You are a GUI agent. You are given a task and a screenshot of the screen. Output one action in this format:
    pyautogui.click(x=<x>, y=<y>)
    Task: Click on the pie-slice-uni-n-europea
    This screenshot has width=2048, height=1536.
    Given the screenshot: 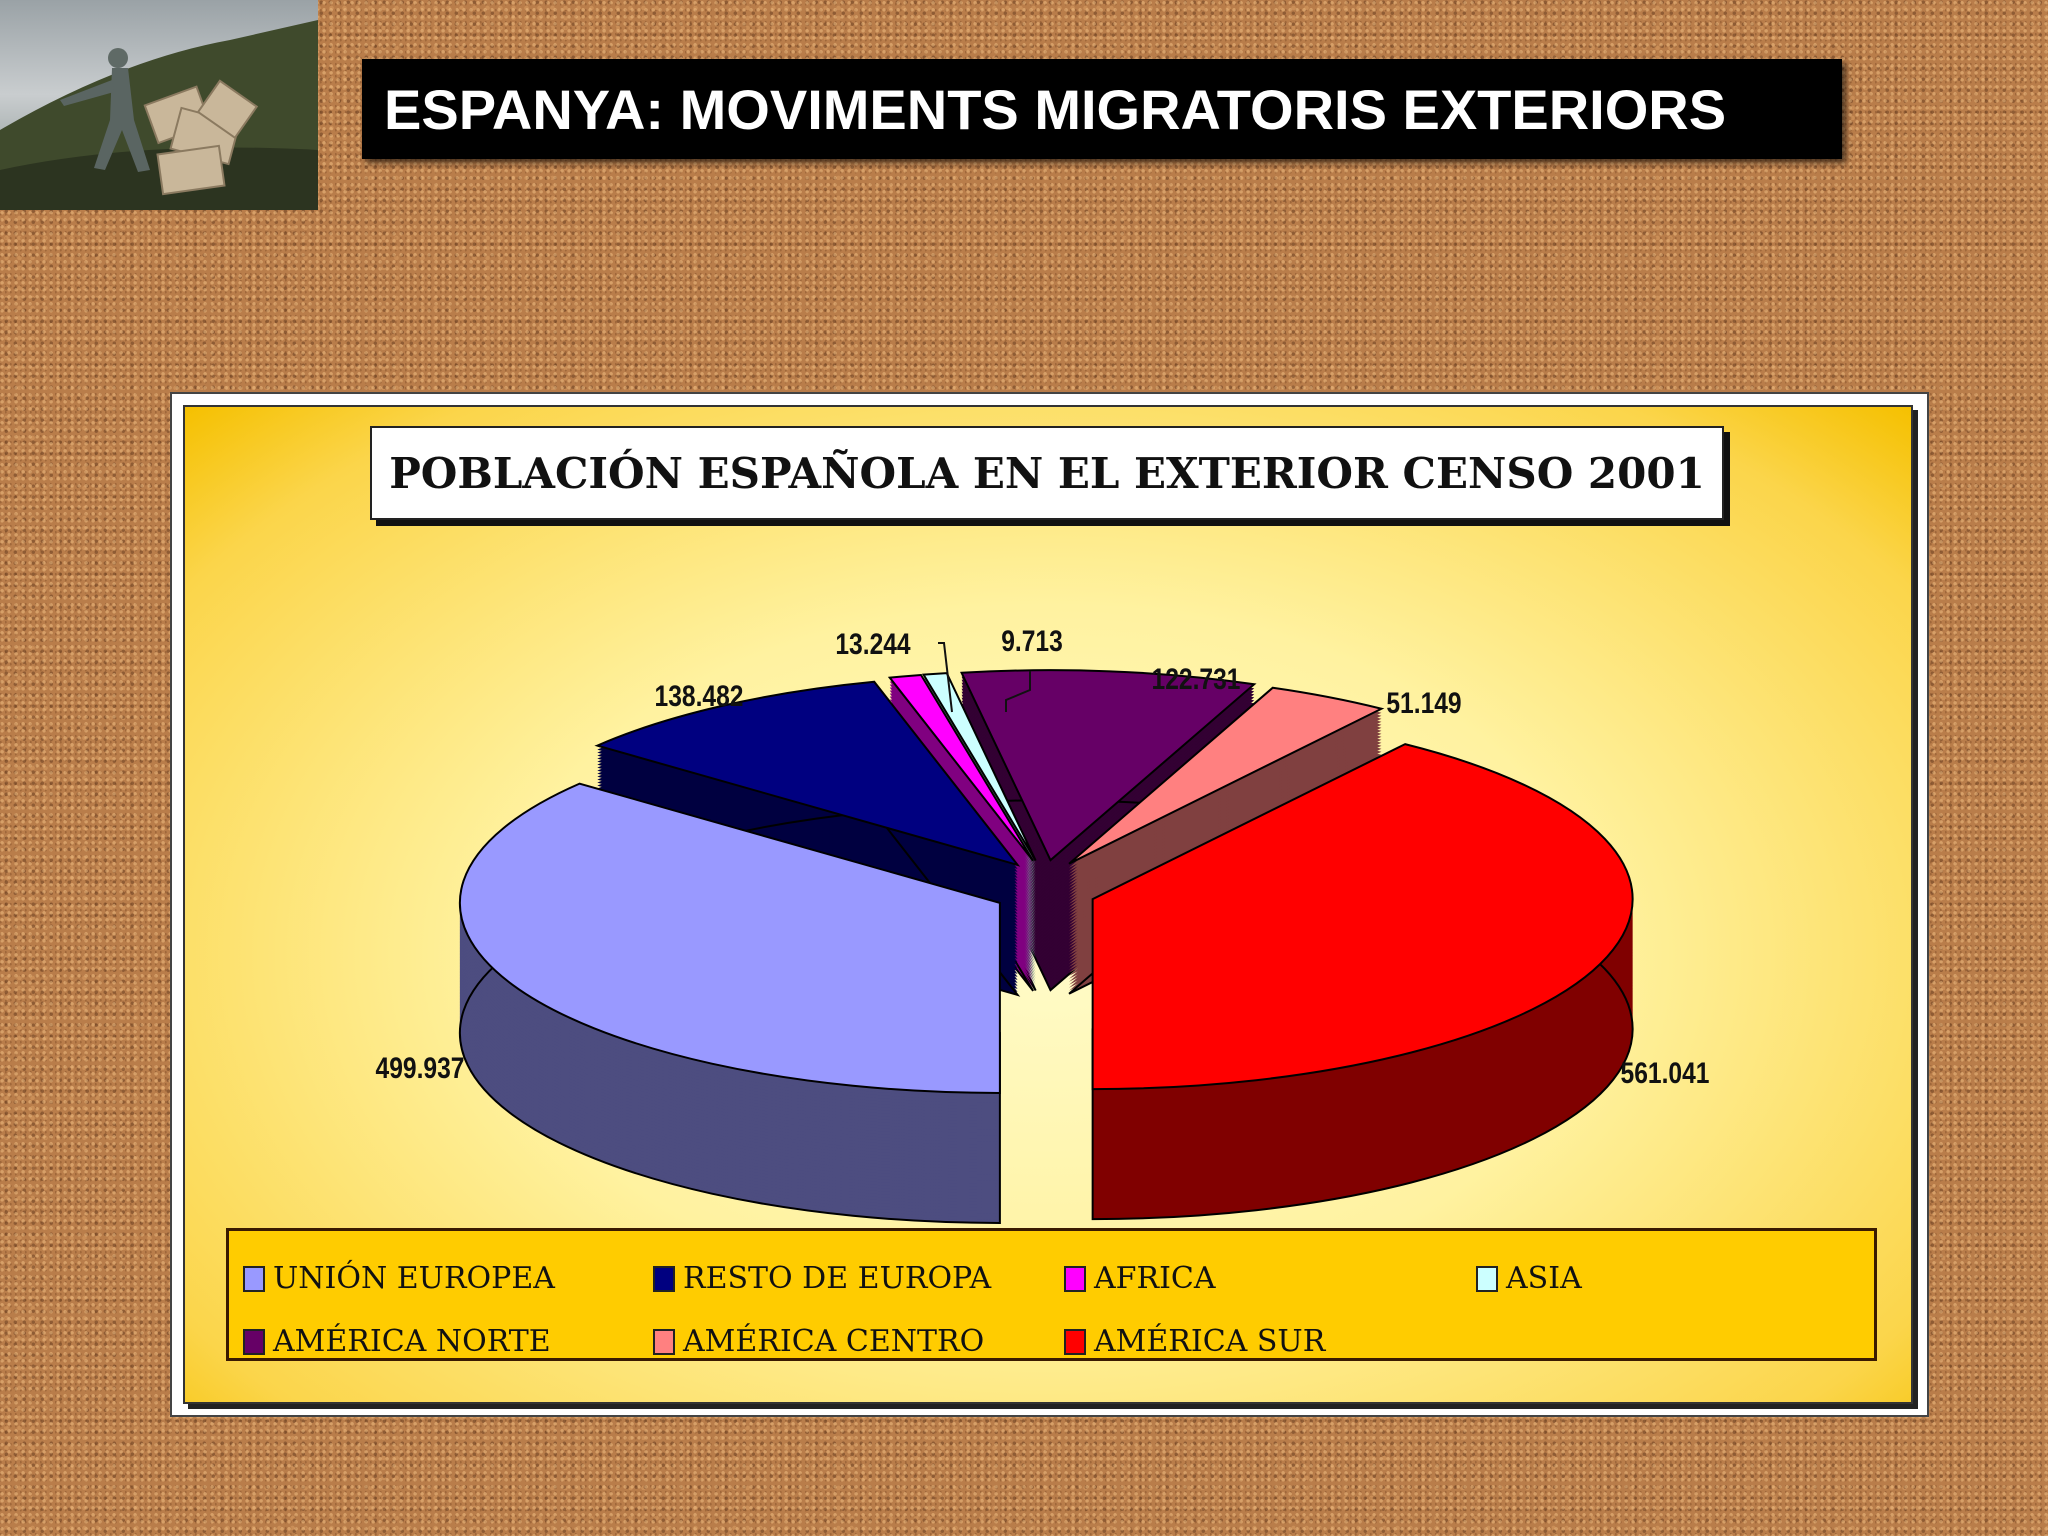 What is the action you would take?
    pyautogui.click(x=729, y=1003)
    